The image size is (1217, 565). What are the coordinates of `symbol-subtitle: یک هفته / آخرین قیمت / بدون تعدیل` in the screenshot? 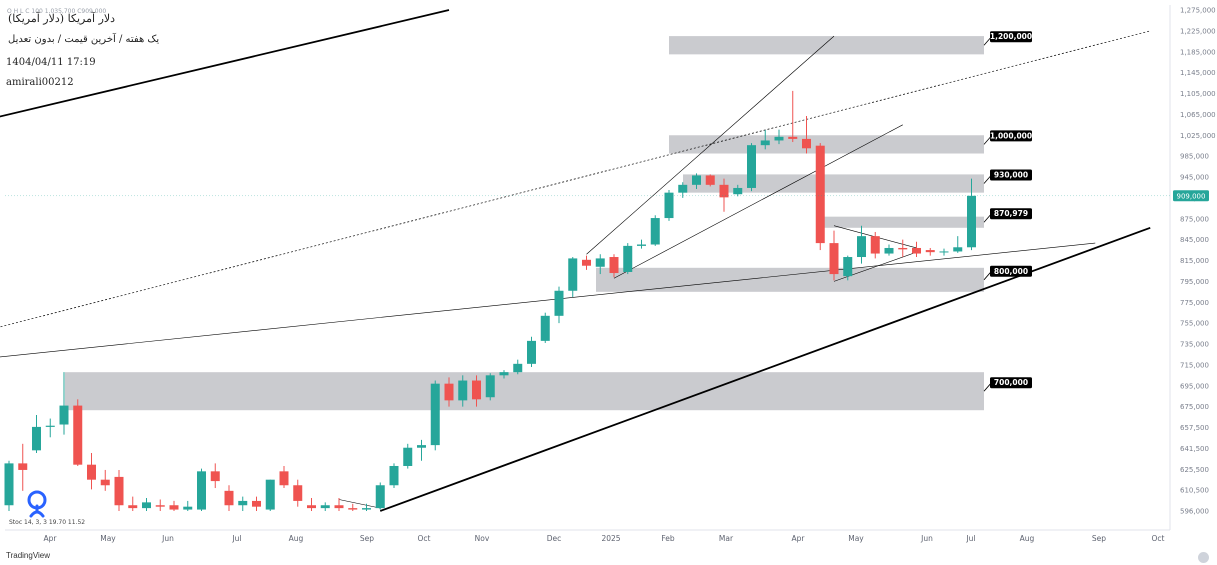 It's located at (84, 39).